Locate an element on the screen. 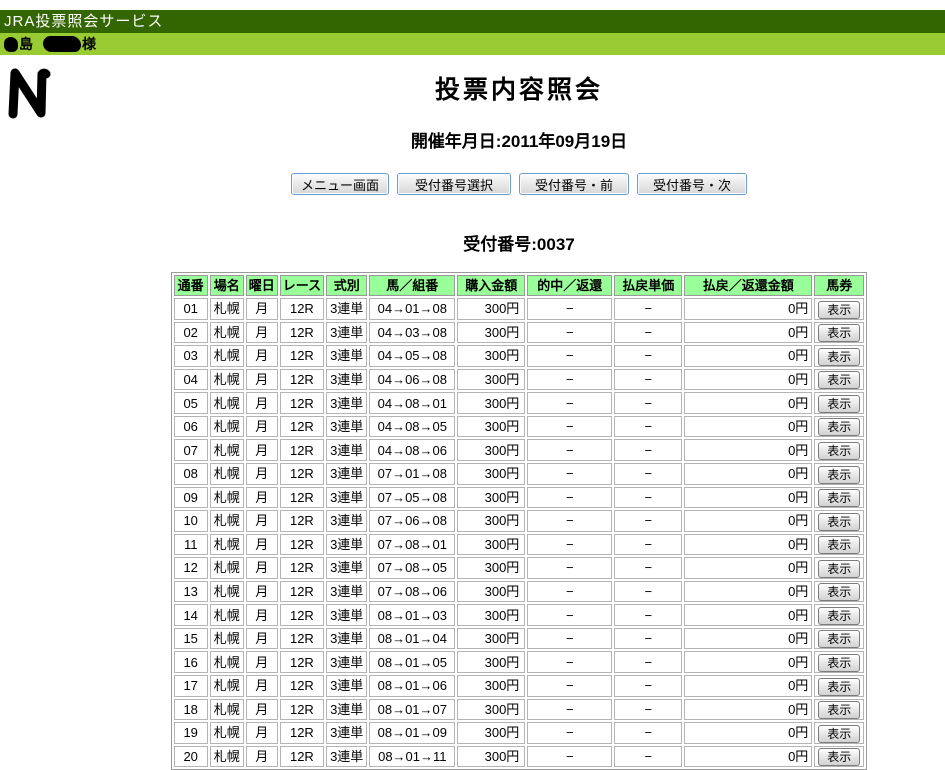 Image resolution: width=945 pixels, height=770 pixels. cell-serial: 15 is located at coordinates (190, 638).